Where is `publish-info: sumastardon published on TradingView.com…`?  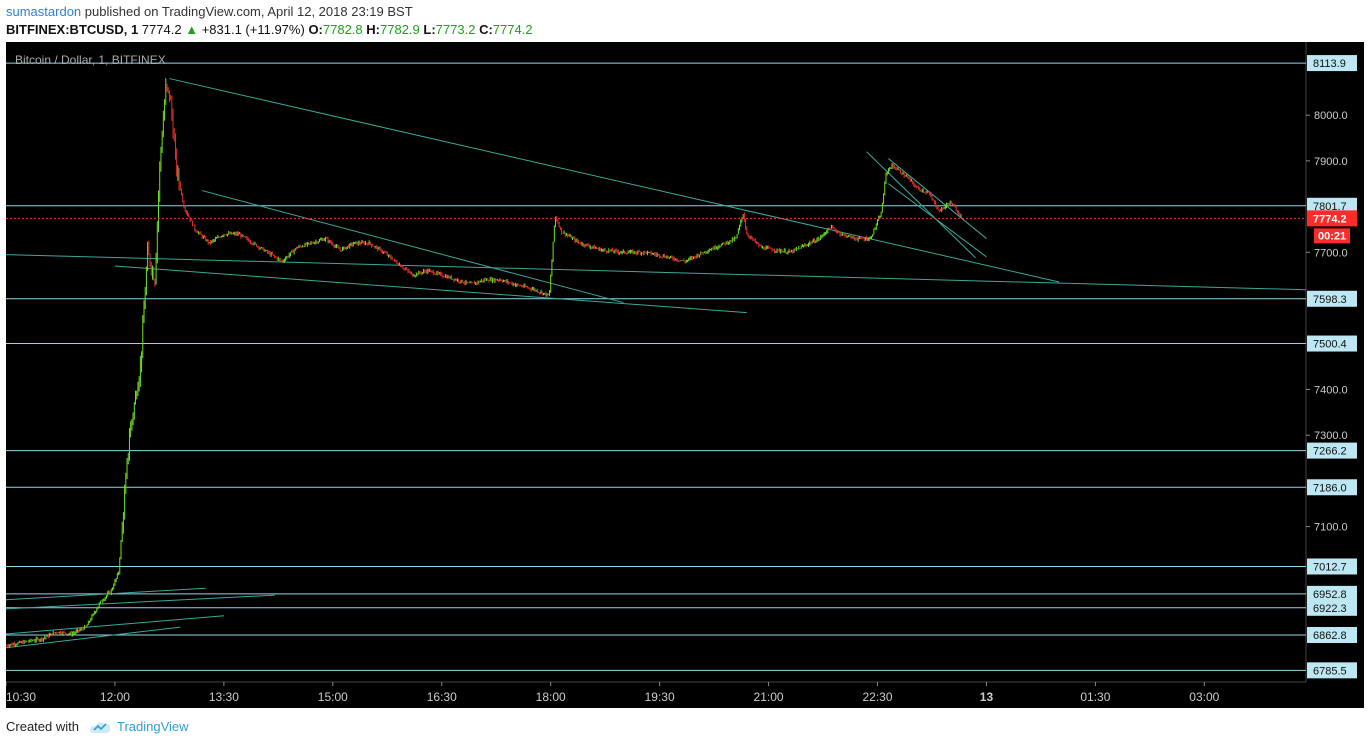 publish-info: sumastardon published on TradingView.com… is located at coordinates (209, 11).